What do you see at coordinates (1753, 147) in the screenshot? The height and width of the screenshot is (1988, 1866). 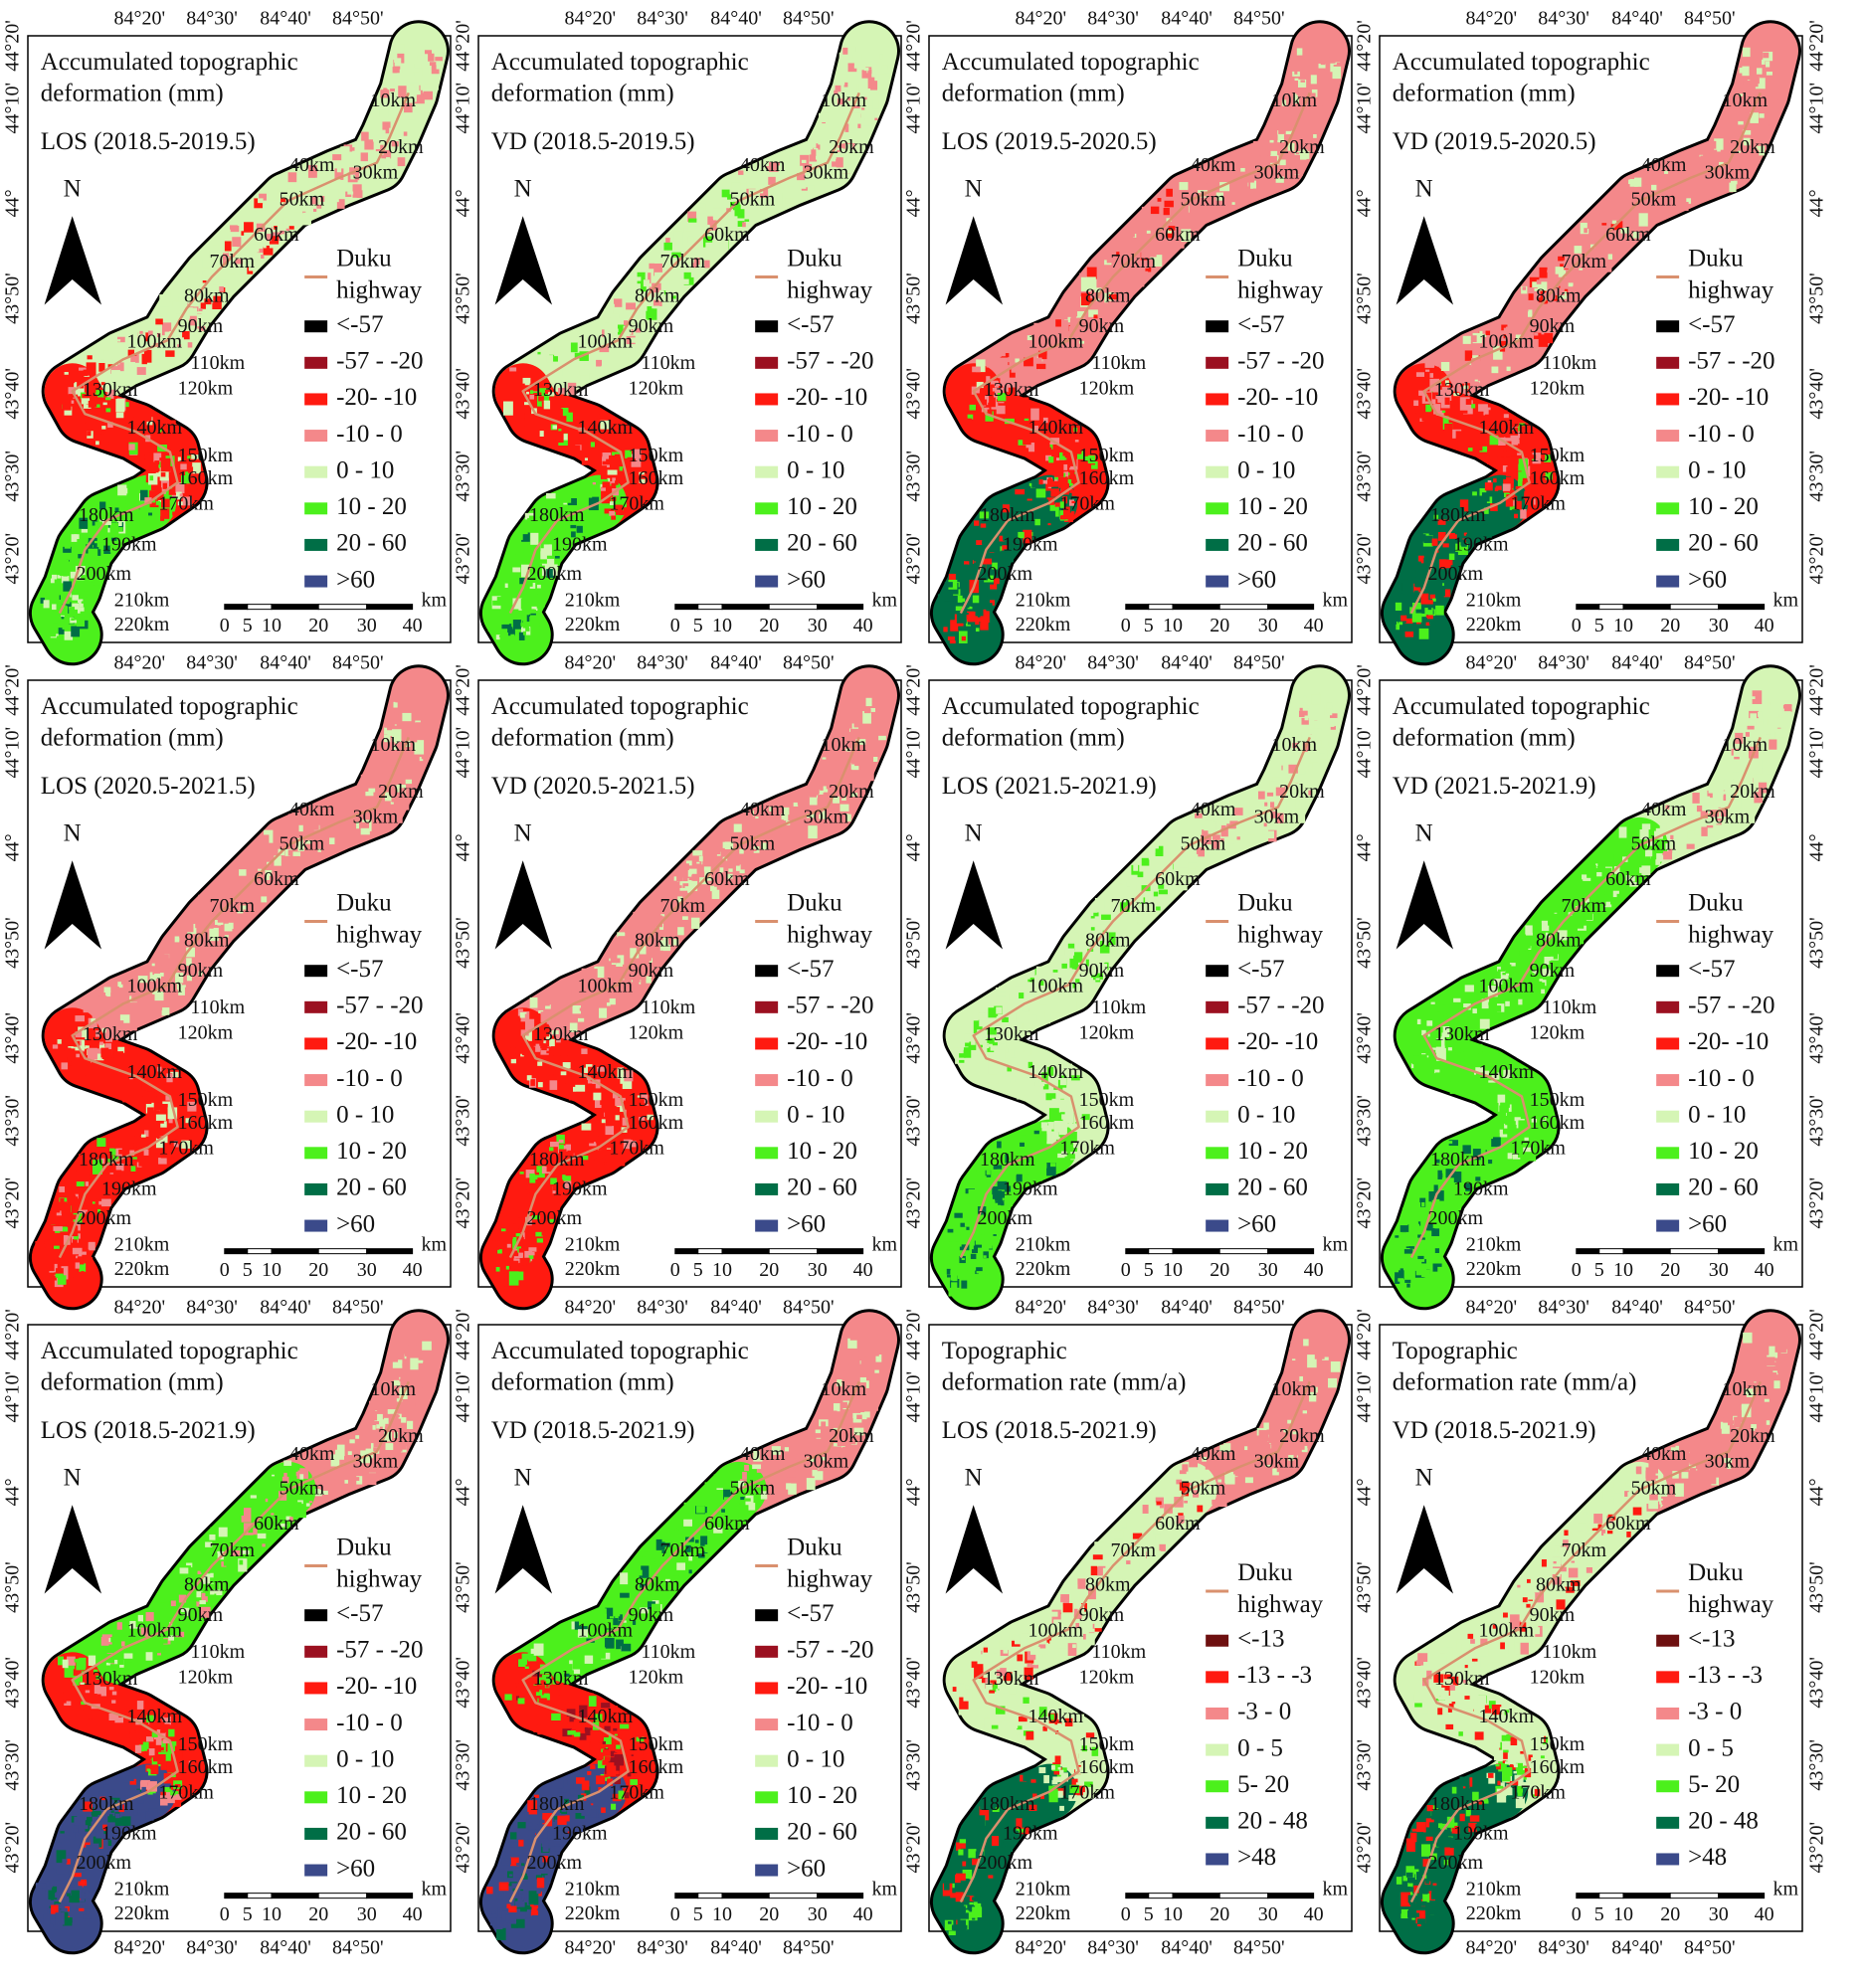 I see `km-marker: 20km` at bounding box center [1753, 147].